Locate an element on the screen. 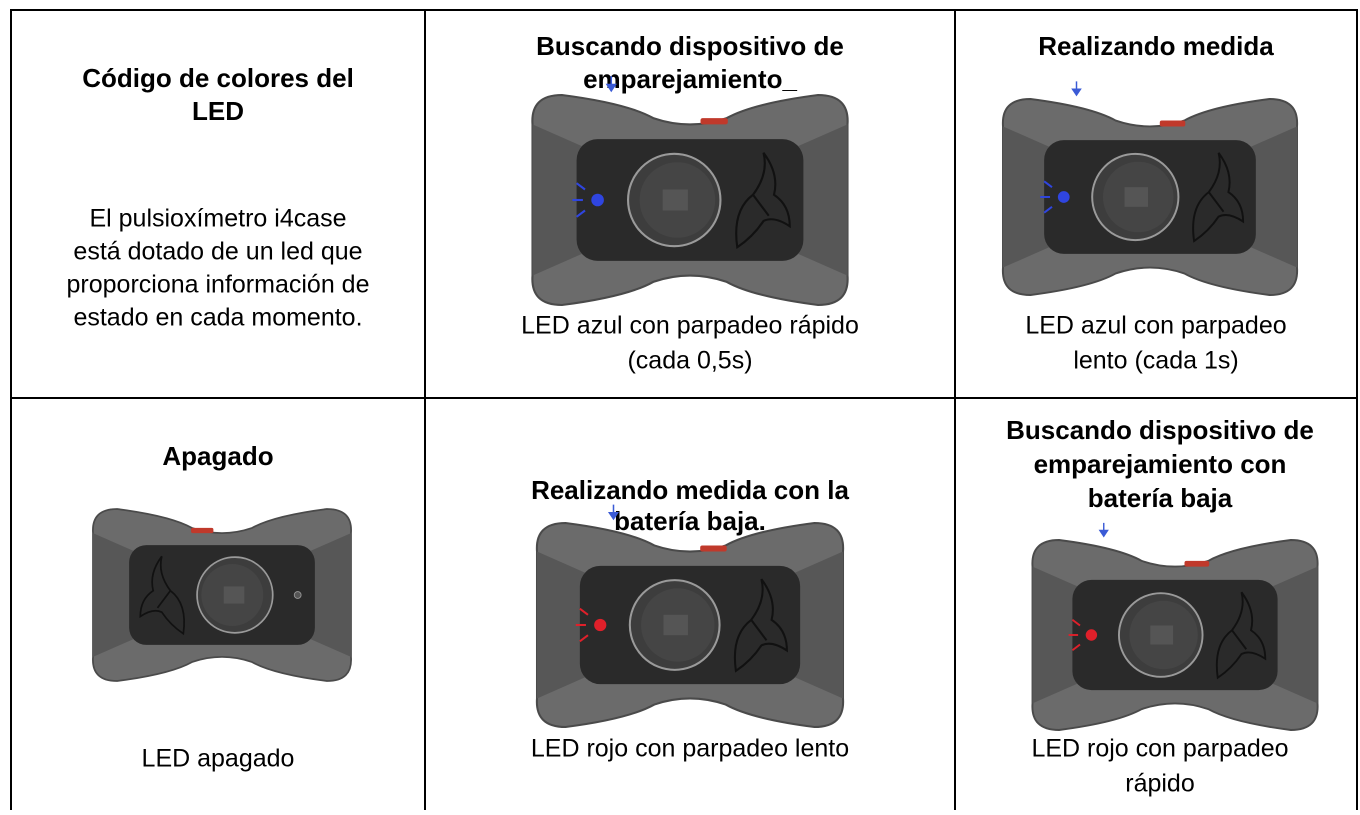 This screenshot has width=1360, height=815. cell-description: estado en cada momento. is located at coordinates (217, 318).